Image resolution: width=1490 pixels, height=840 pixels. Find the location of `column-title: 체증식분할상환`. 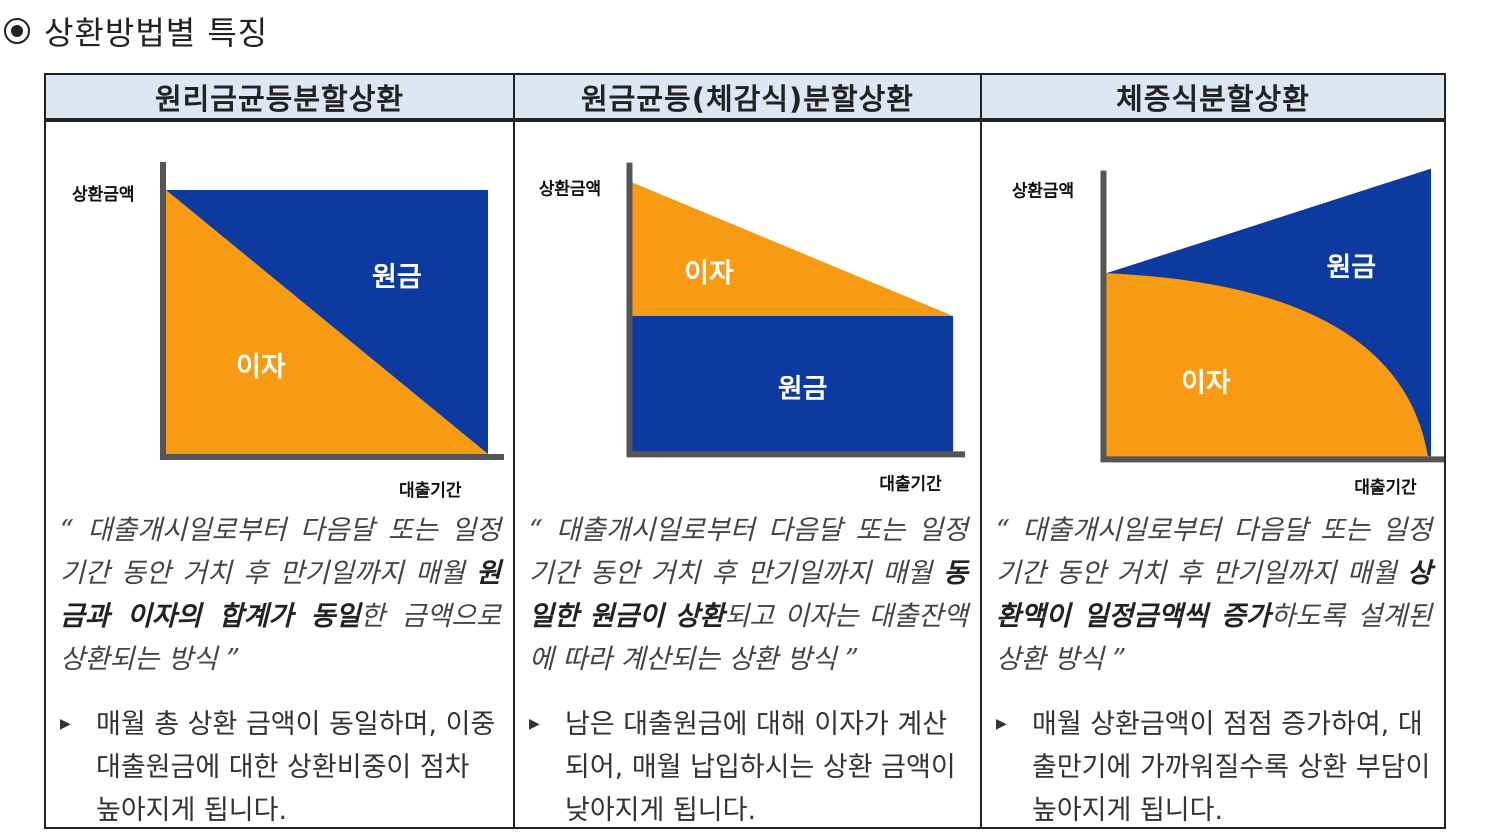

column-title: 체증식분할상환 is located at coordinates (1213, 98).